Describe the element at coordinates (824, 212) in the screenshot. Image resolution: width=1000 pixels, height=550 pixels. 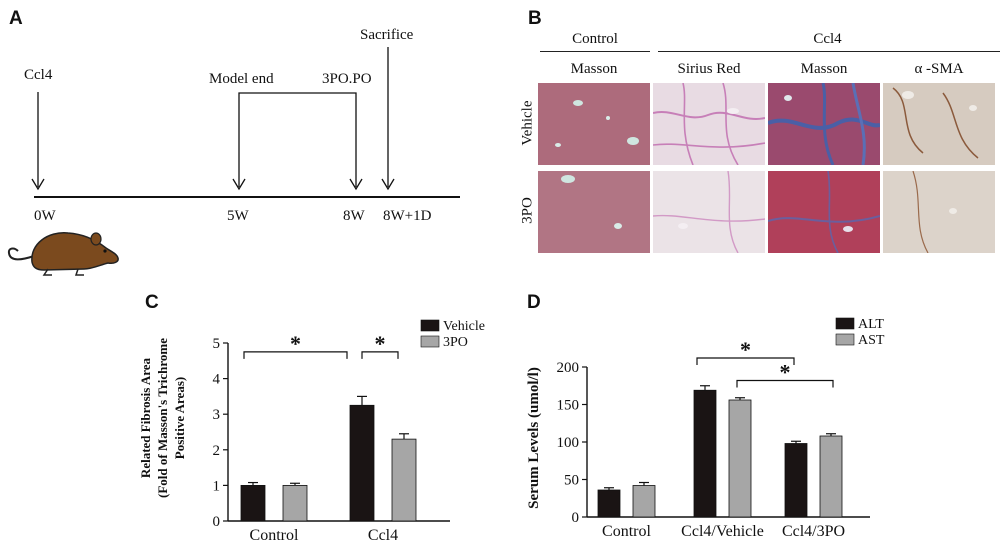
I see `micrograph-3po-ccl4-masson` at that location.